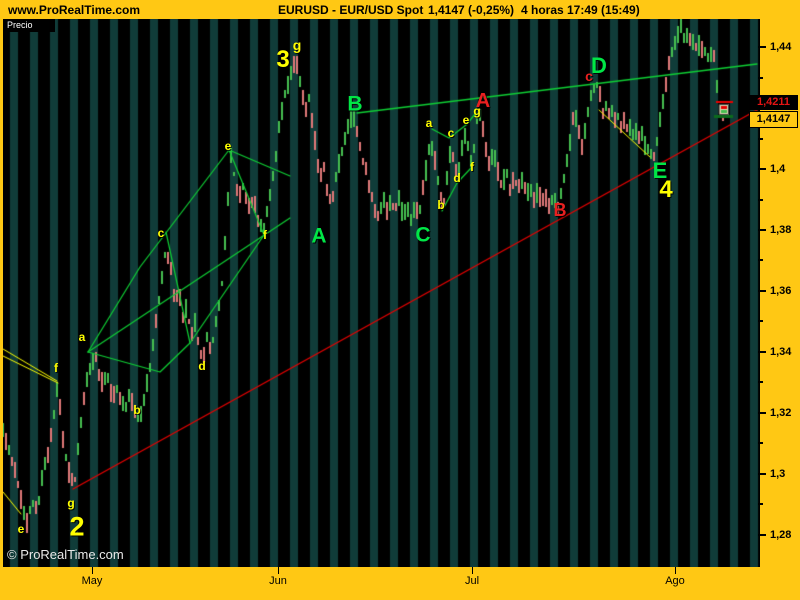  What do you see at coordinates (781, 47) in the screenshot?
I see `y-axis-label: 1,44` at bounding box center [781, 47].